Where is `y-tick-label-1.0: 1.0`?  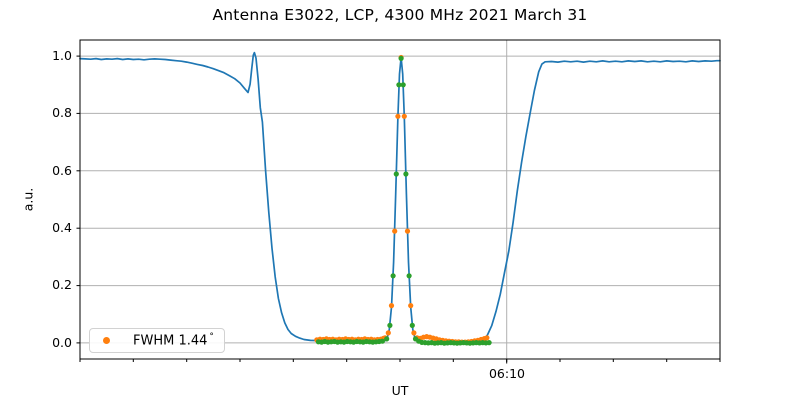 y-tick-label-1.0: 1.0 is located at coordinates (62, 55).